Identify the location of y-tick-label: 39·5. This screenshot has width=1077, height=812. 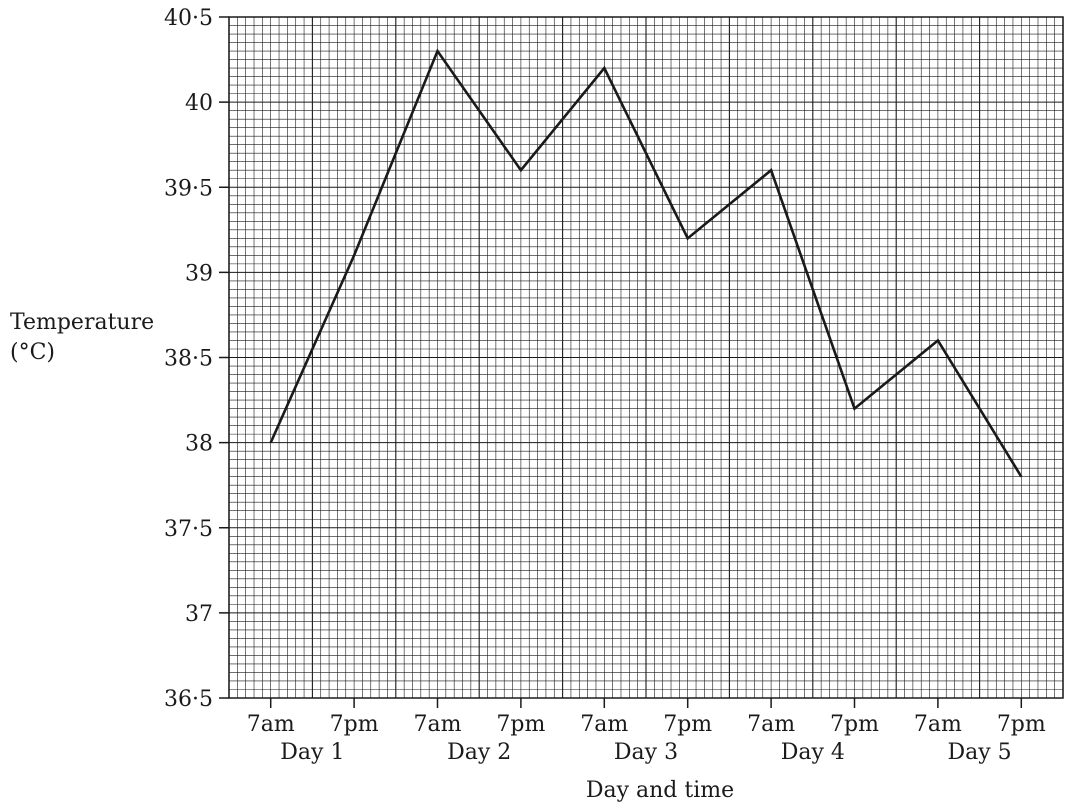
(188, 188).